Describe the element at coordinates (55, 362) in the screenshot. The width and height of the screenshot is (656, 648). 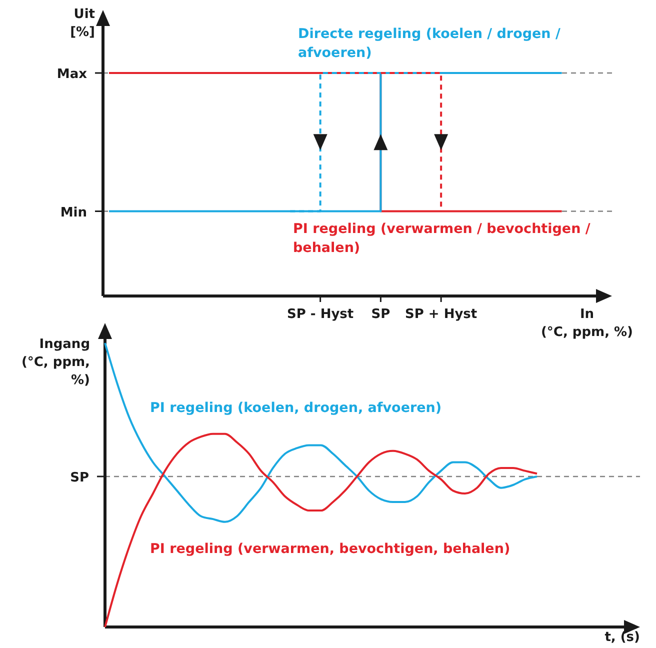
I see `y-axis-title: Ingang (°C, ppm, %)` at that location.